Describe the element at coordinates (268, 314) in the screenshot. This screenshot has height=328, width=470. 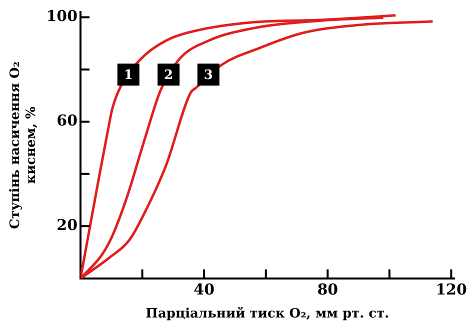
I see `x-axis-title: Парціальний тиск O₂, мм рт. ст.` at that location.